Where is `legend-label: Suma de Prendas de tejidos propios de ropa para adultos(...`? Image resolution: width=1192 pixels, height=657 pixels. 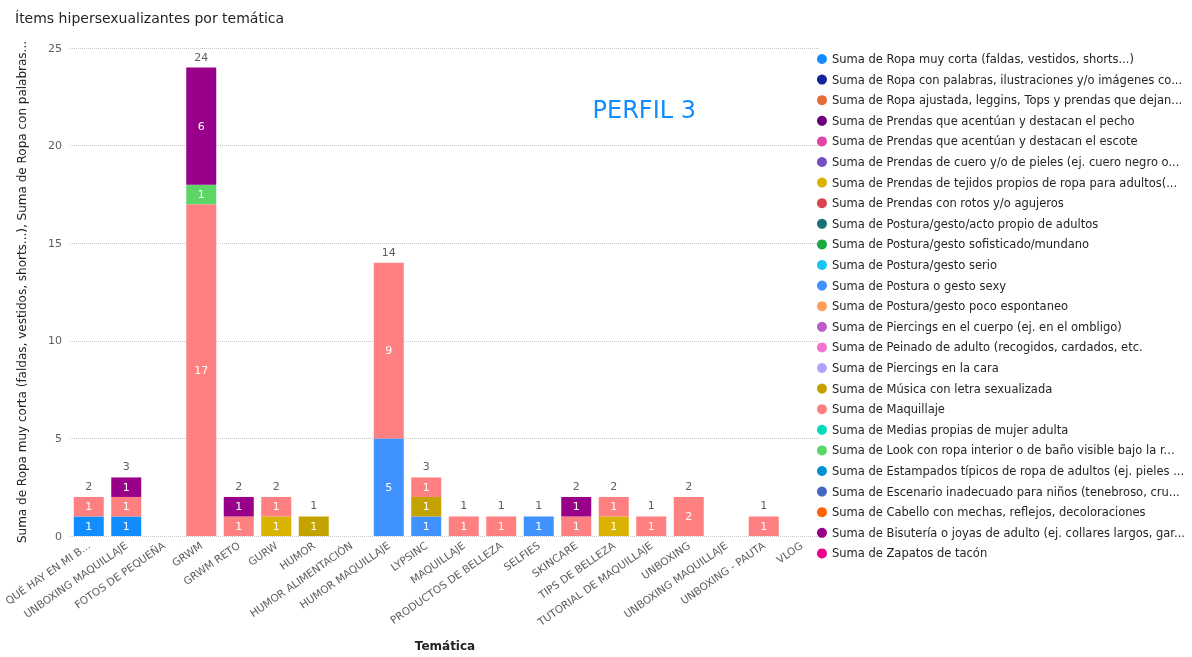
legend-label: Suma de Prendas de tejidos propios de ropa para adultos(... is located at coordinates (1004, 182).